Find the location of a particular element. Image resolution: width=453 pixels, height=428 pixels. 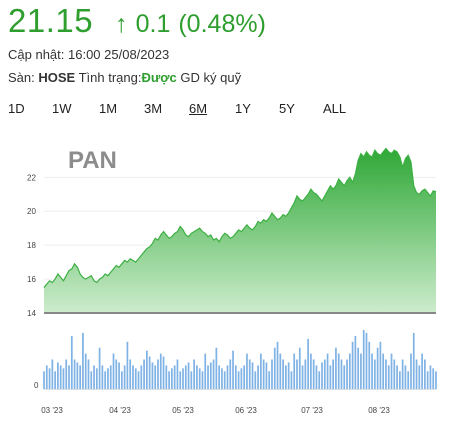

range-all: ALL is located at coordinates (335, 108).